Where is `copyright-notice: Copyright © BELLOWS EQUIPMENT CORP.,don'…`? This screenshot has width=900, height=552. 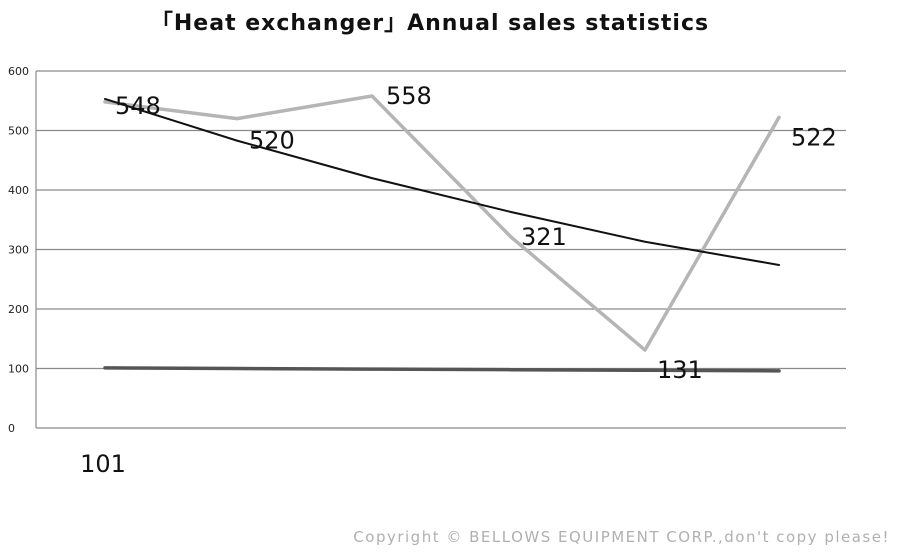 copyright-notice: Copyright © BELLOWS EQUIPMENT CORP.,don'… is located at coordinates (621, 537).